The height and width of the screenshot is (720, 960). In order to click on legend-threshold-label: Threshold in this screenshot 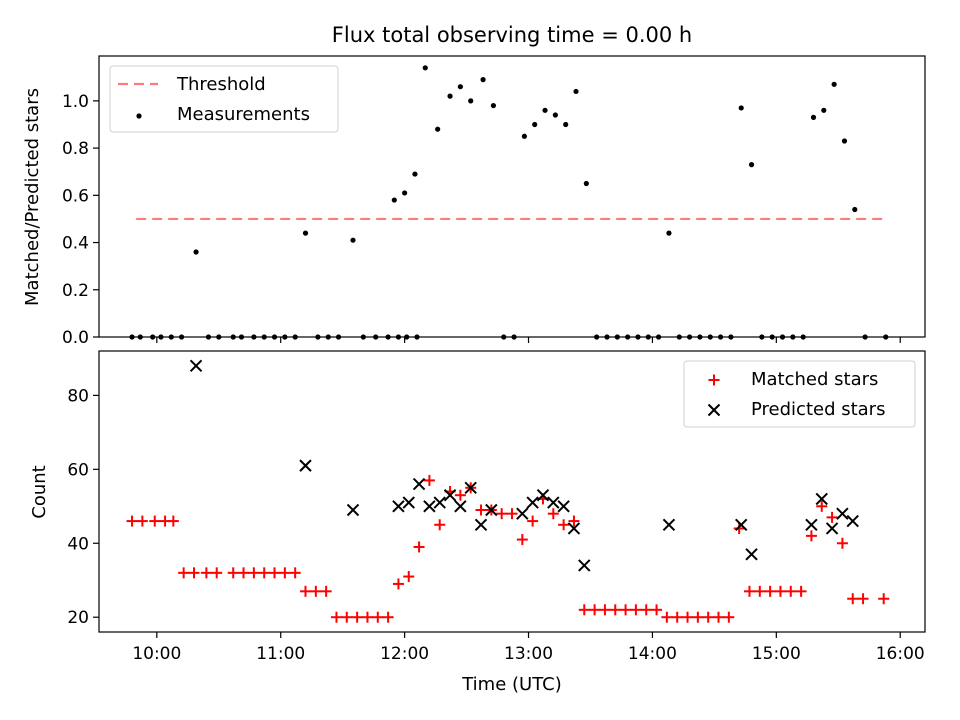, I will do `click(221, 84)`.